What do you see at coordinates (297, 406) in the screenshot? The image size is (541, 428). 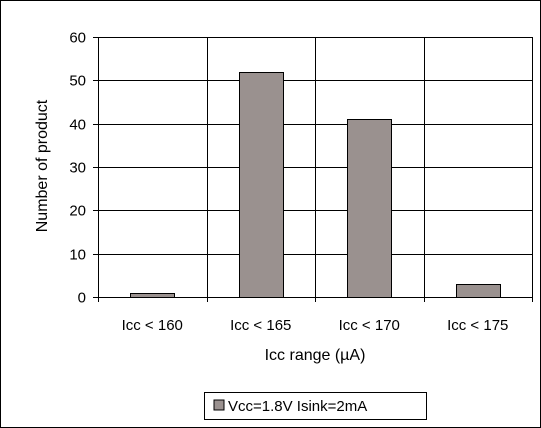 I see `legend-label: Vcc=1.8V Isink=2mA` at bounding box center [297, 406].